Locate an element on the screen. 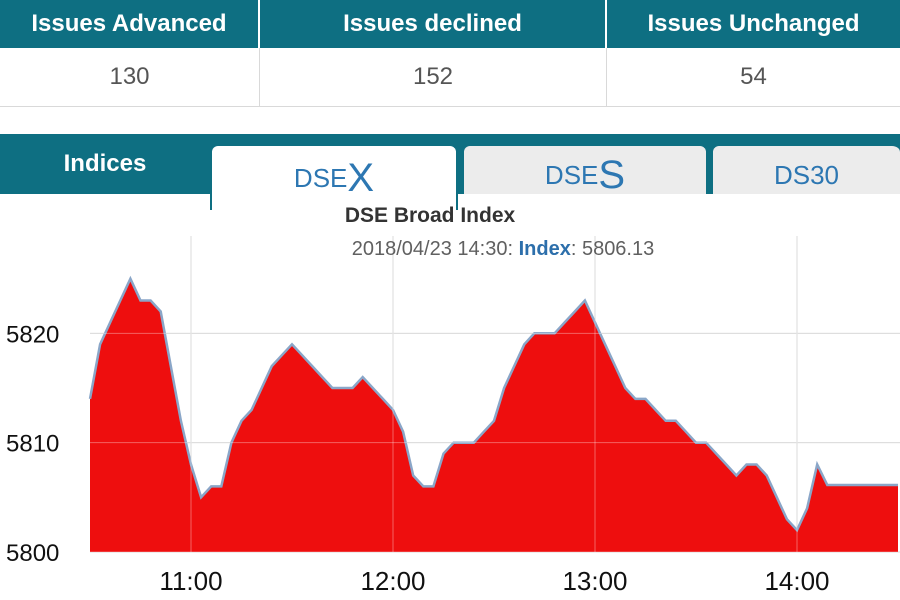  header-issues-declined: Issues declined is located at coordinates (433, 24).